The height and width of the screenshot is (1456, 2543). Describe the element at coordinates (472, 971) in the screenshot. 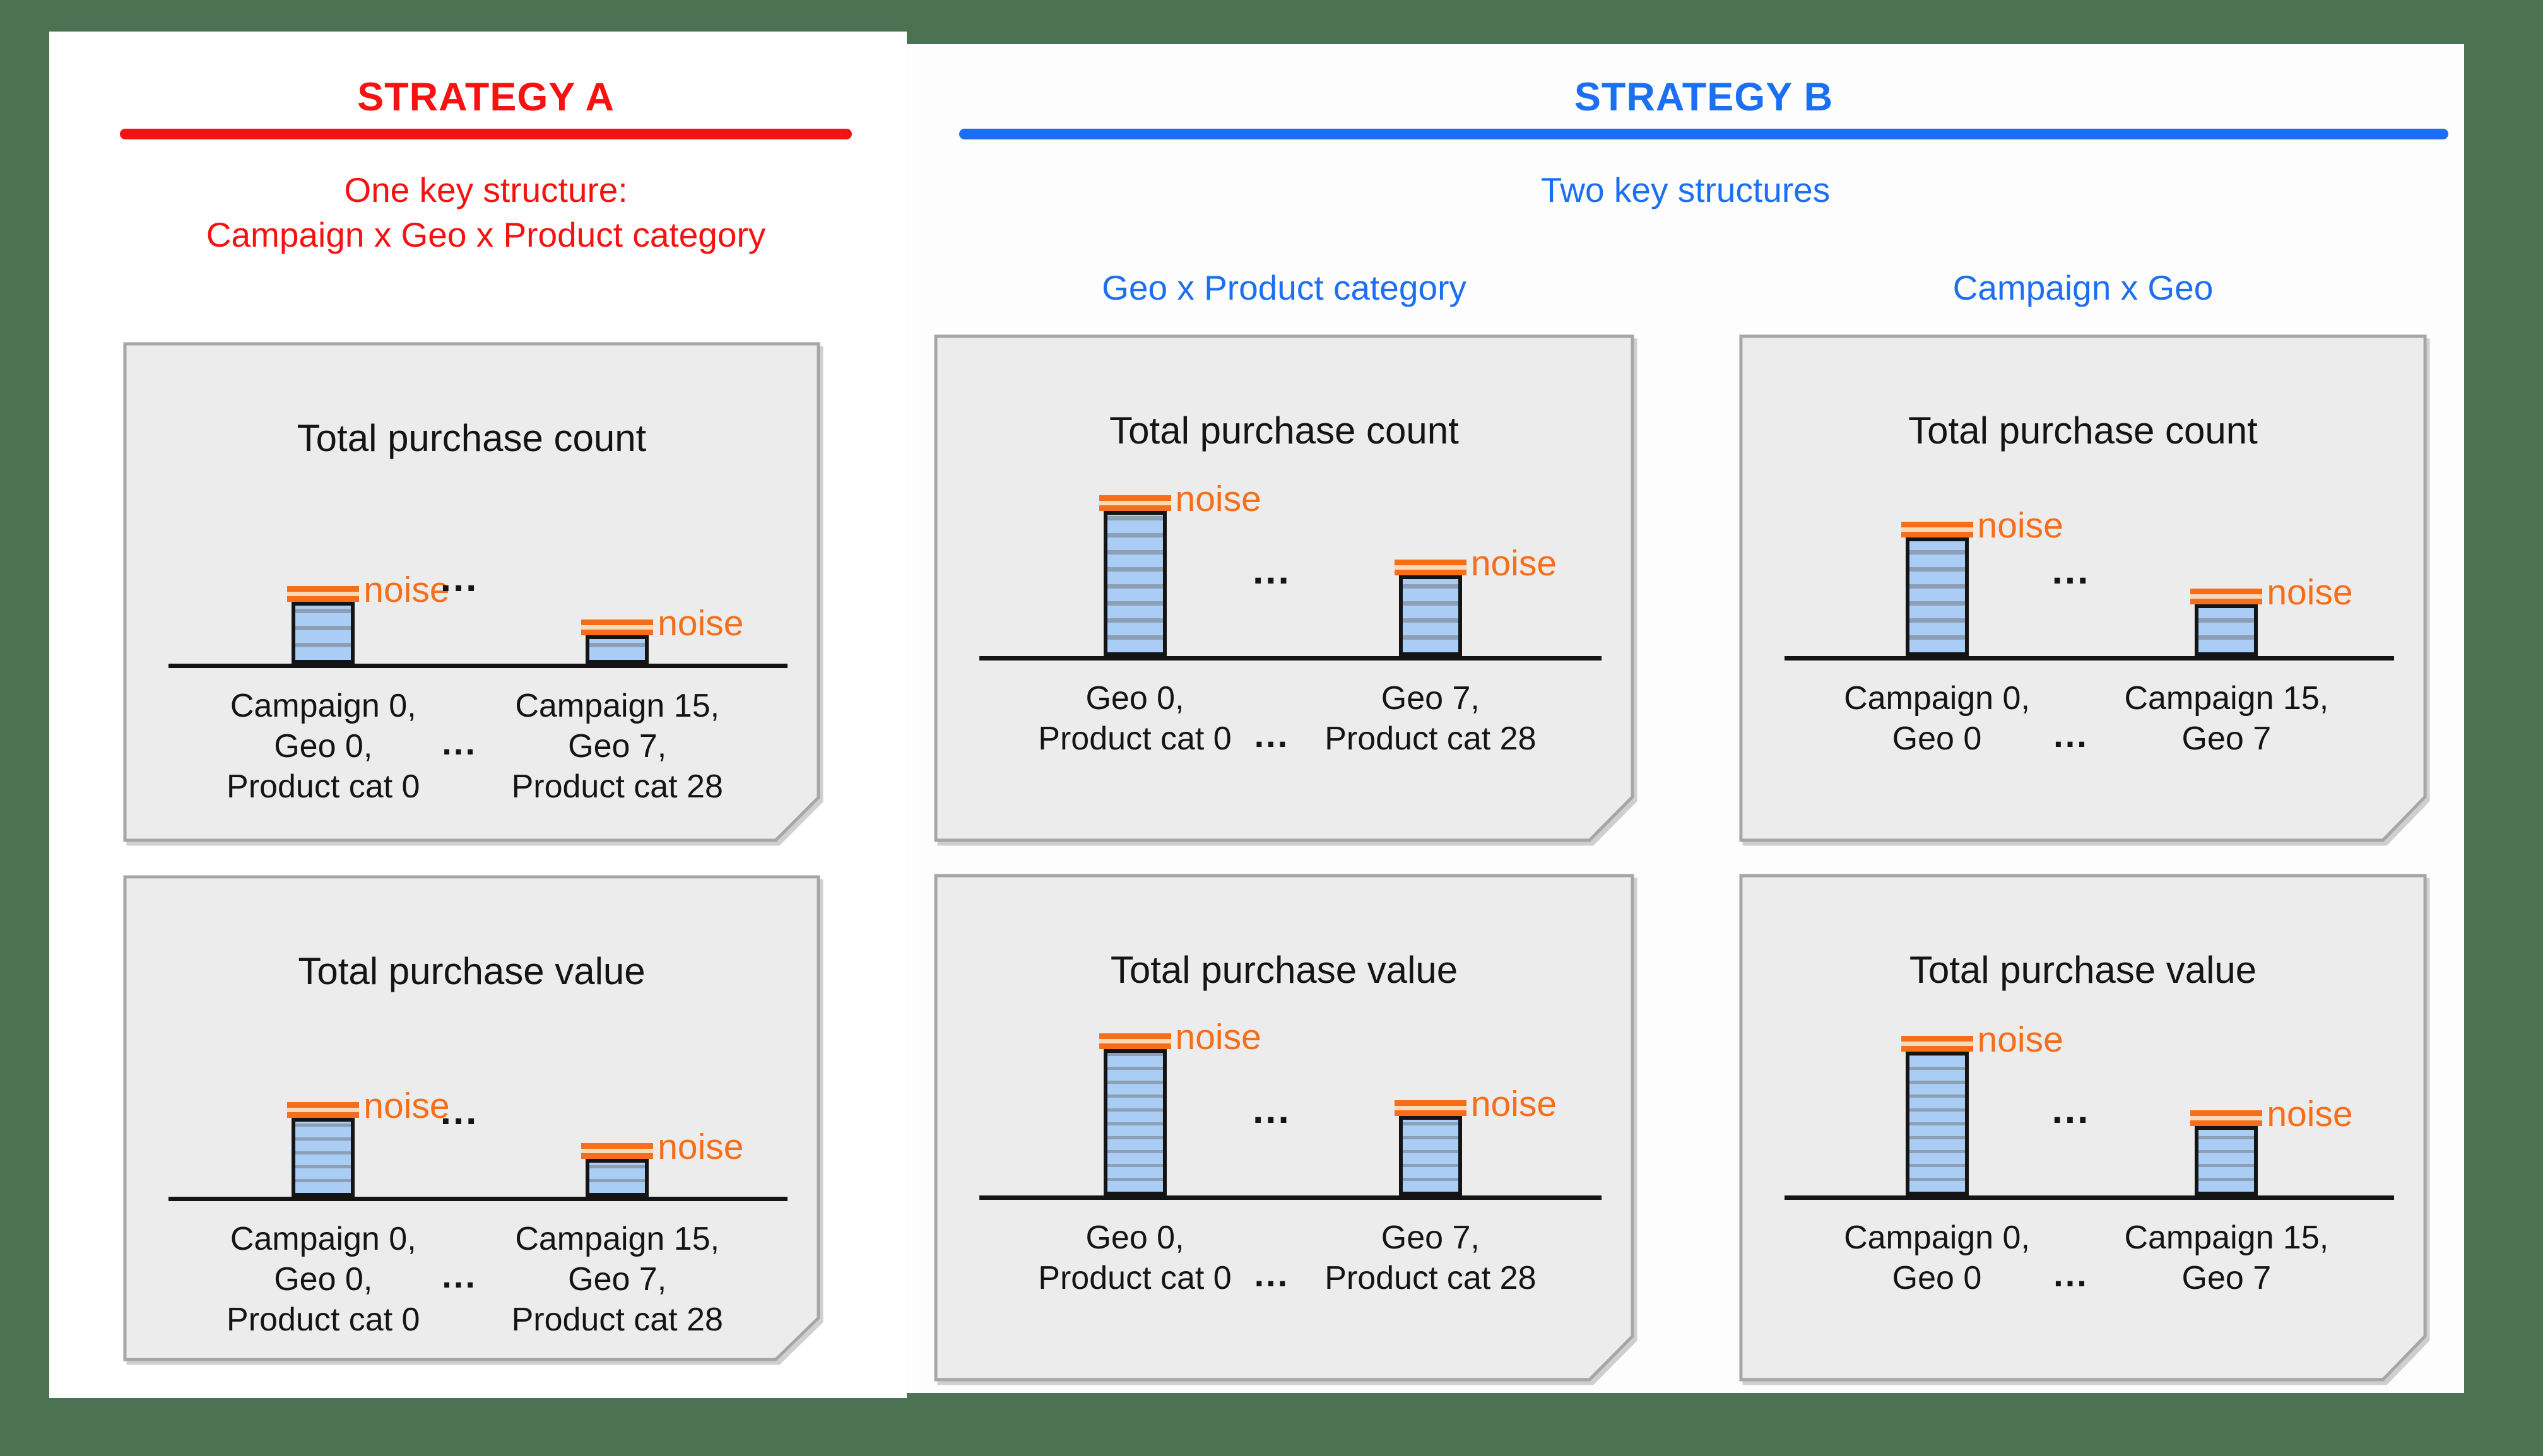

I see `panel-title: Total purchase value` at that location.